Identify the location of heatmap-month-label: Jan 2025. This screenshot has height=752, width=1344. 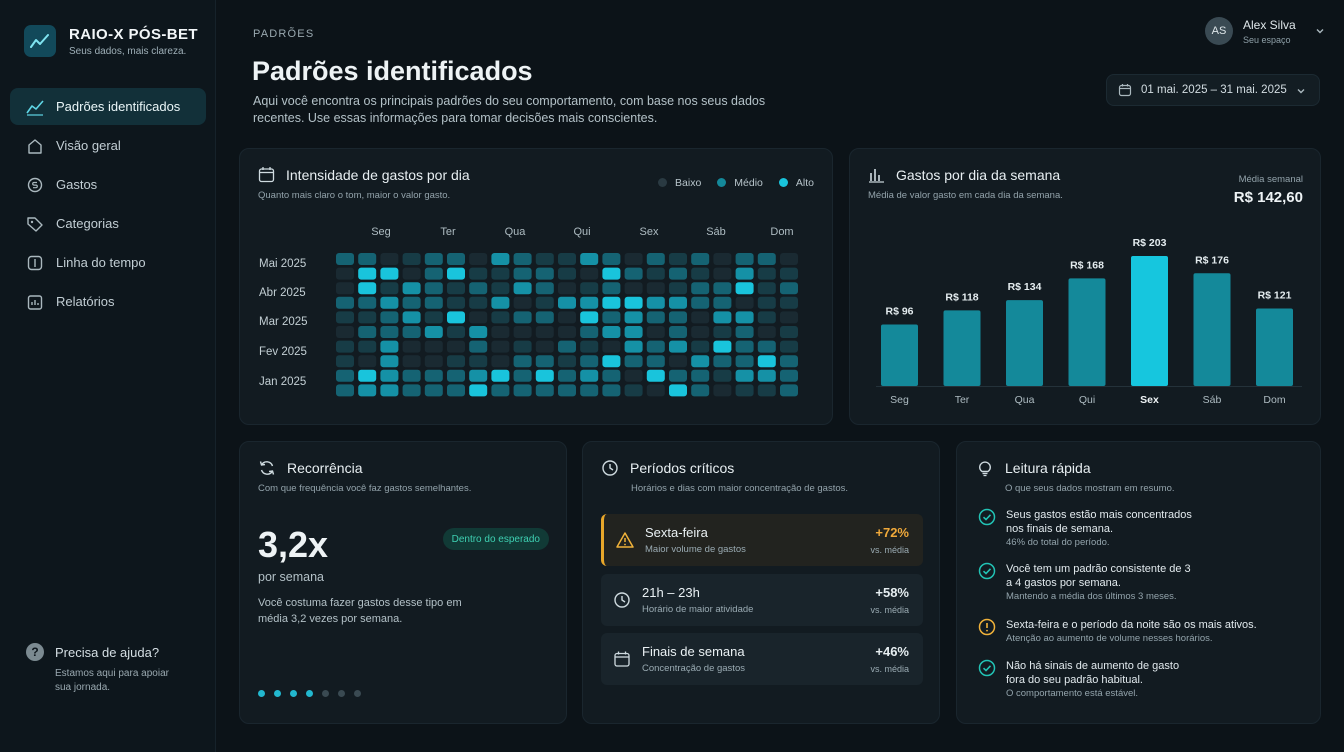
(282, 382).